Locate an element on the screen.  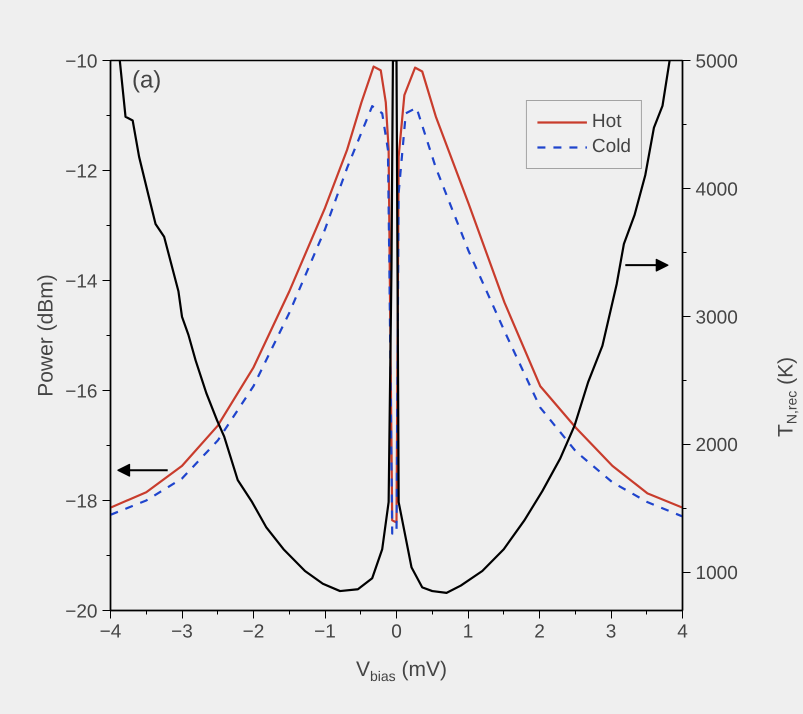
x-tick-label: 3 is located at coordinates (611, 632).